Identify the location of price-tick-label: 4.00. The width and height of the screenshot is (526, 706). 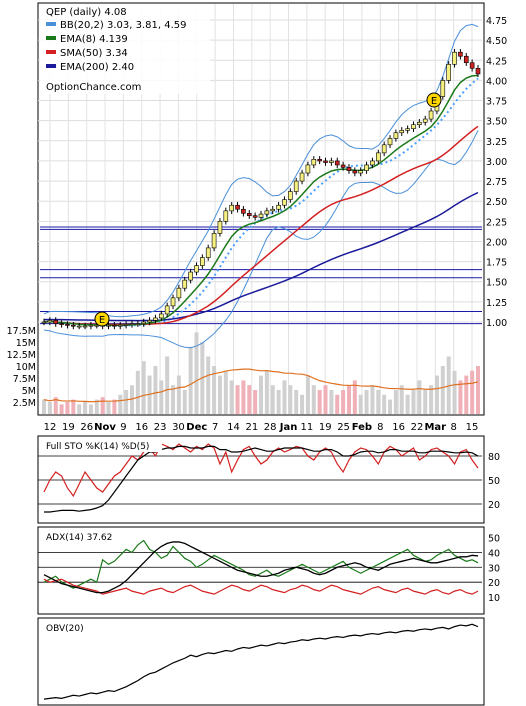
(496, 81).